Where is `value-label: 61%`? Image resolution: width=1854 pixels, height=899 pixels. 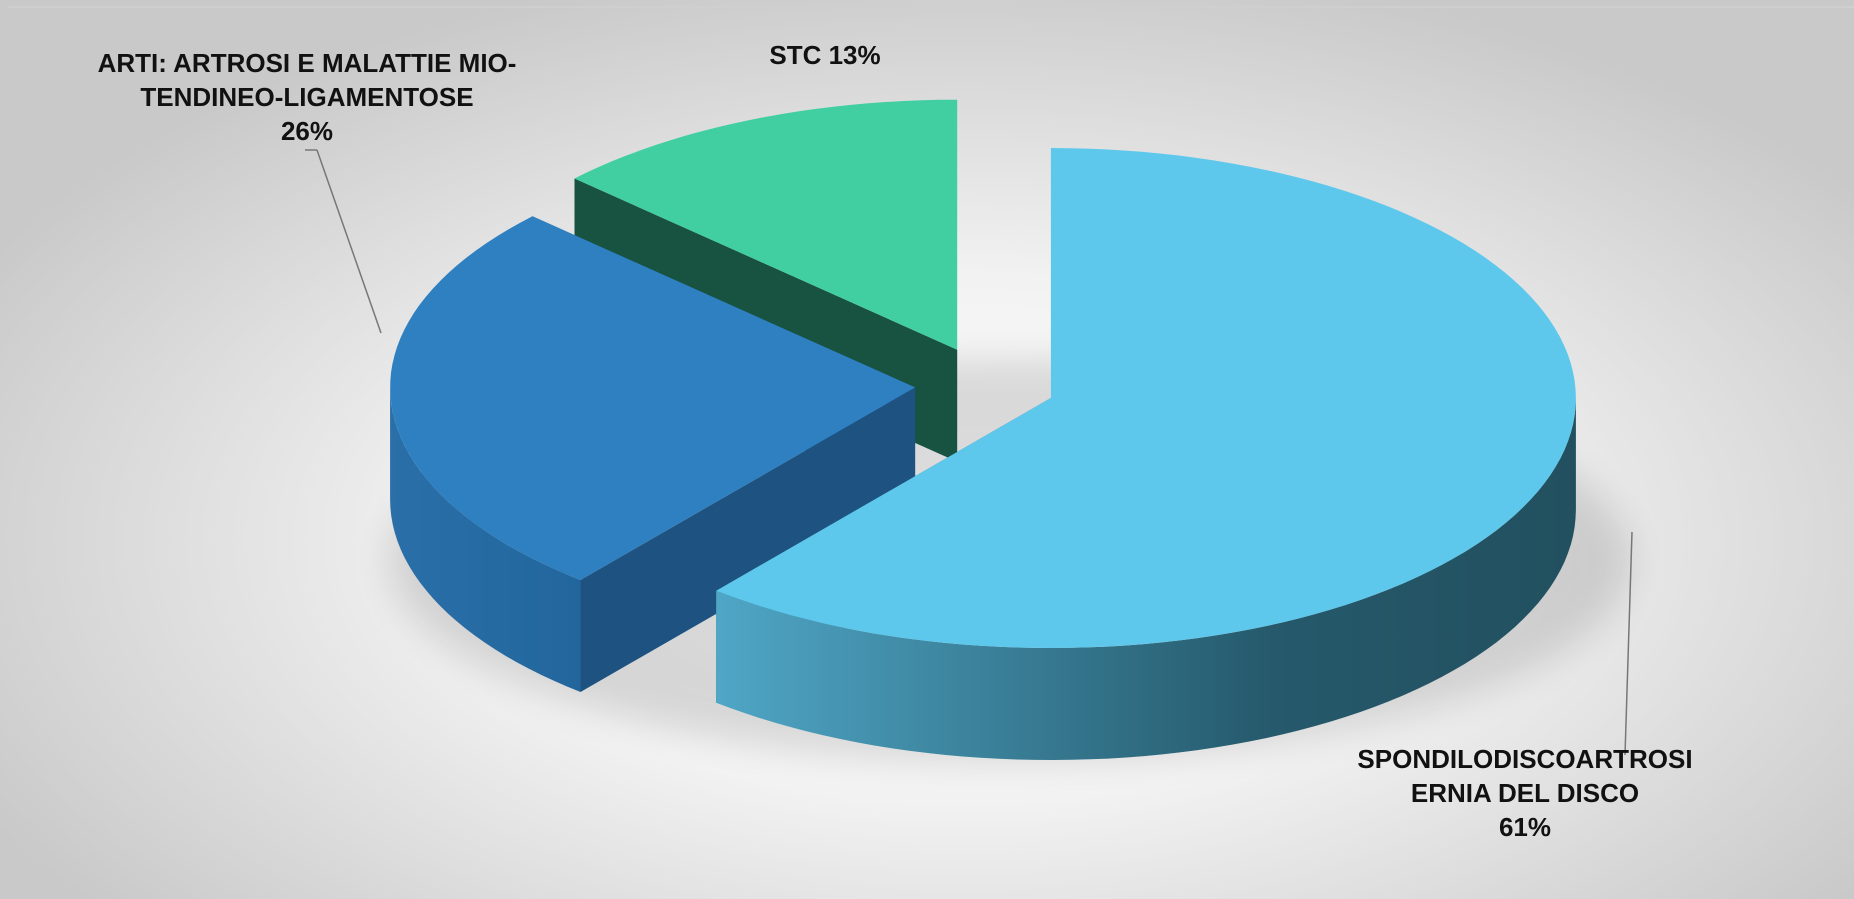
value-label: 61% is located at coordinates (1525, 827).